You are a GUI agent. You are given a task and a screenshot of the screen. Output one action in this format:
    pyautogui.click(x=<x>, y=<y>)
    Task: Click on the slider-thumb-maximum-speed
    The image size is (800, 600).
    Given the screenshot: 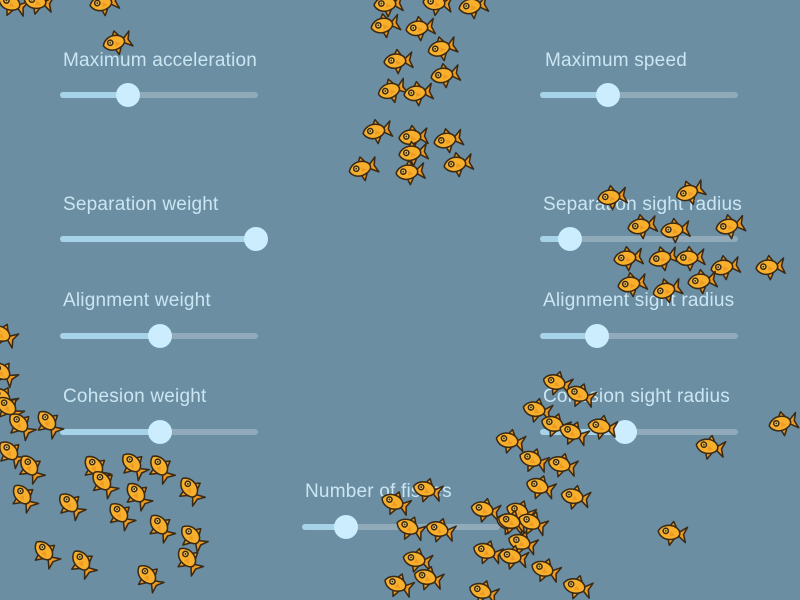 What is the action you would take?
    pyautogui.click(x=608, y=95)
    